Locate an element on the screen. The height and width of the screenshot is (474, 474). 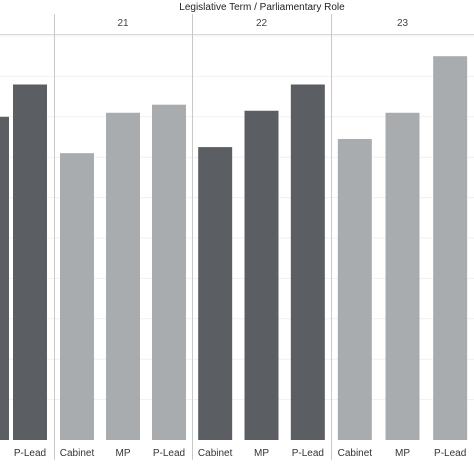
term-header: 21 is located at coordinates (123, 23).